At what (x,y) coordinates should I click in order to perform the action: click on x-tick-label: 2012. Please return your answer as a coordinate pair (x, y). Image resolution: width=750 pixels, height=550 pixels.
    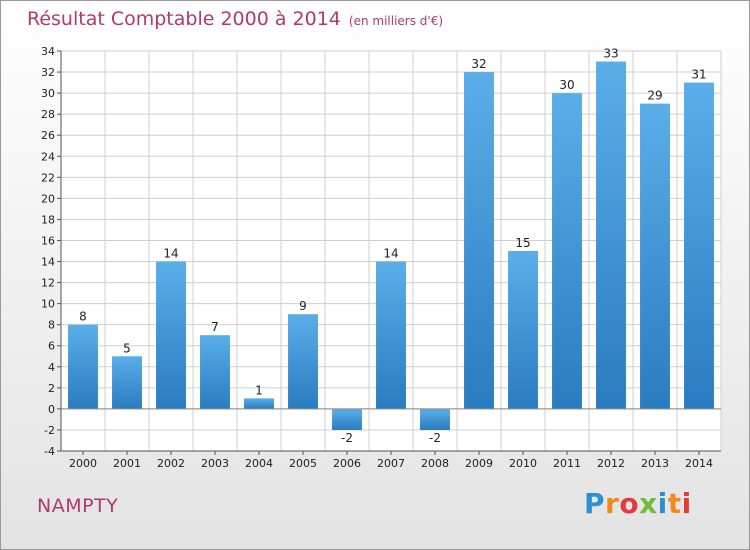
    Looking at the image, I should click on (611, 463).